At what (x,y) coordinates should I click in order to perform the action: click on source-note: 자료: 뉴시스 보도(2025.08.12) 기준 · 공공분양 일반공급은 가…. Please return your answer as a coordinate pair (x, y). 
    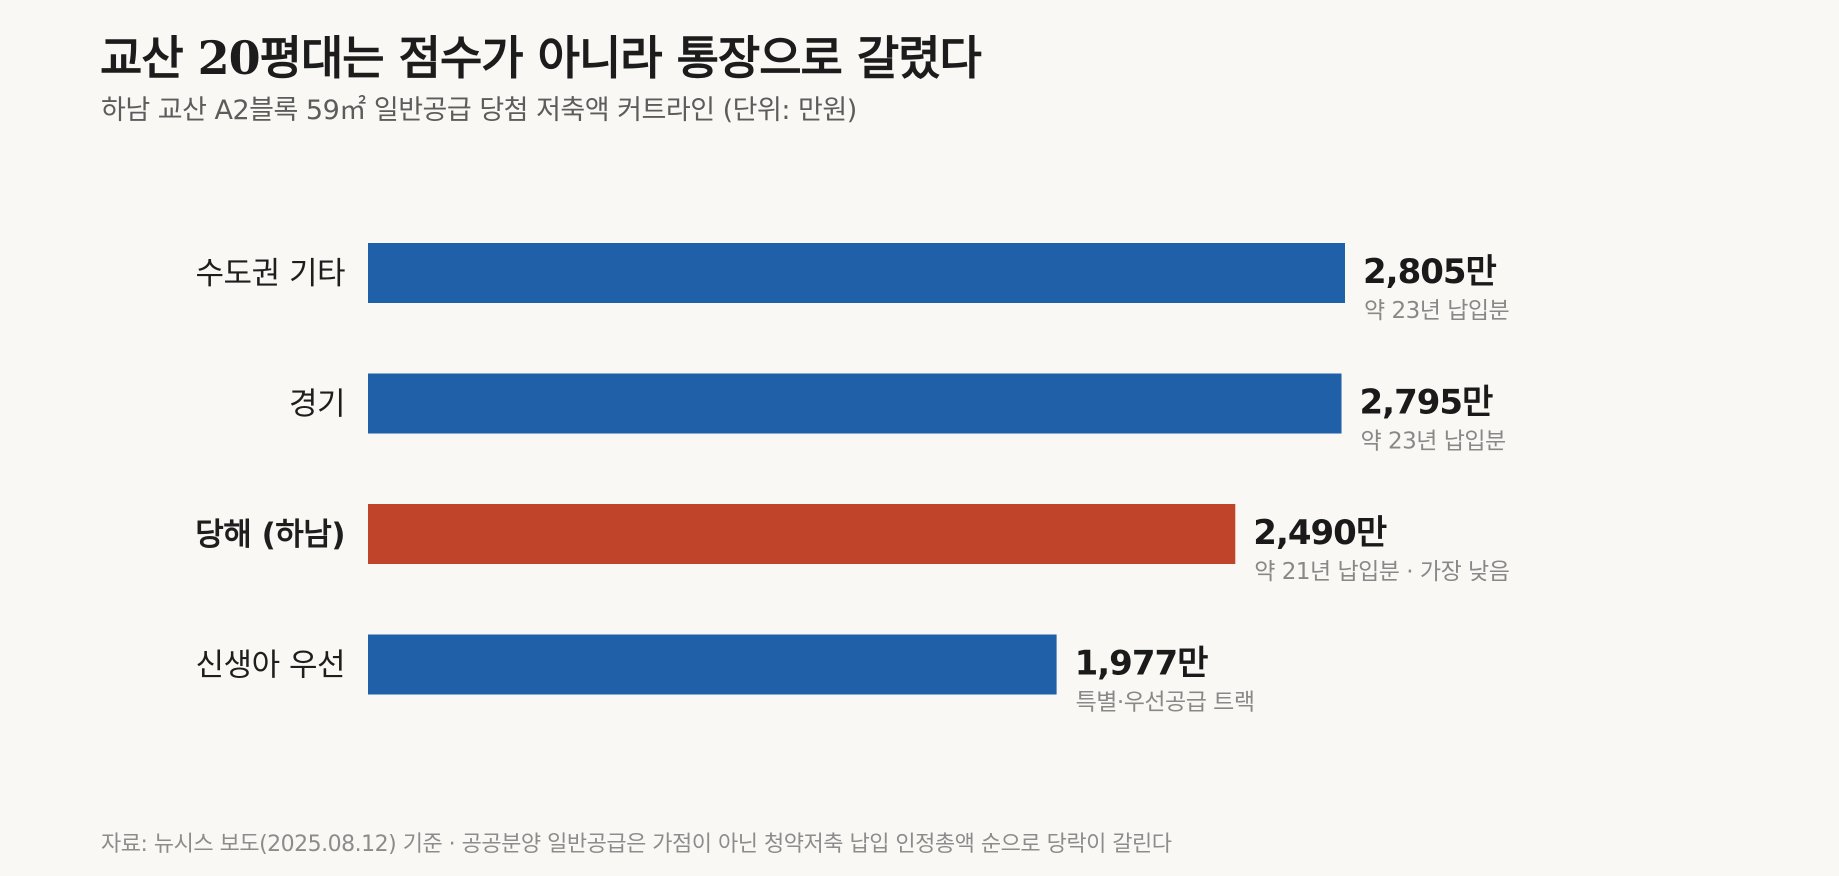
    Looking at the image, I should click on (636, 844).